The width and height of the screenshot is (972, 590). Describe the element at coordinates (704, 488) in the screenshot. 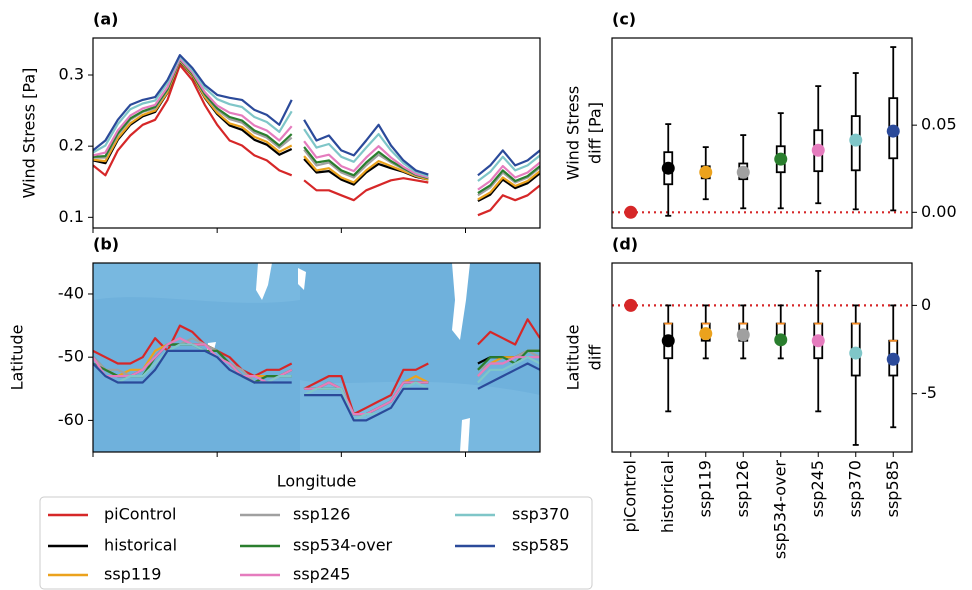

I see `x-tick-label: ssp119` at that location.